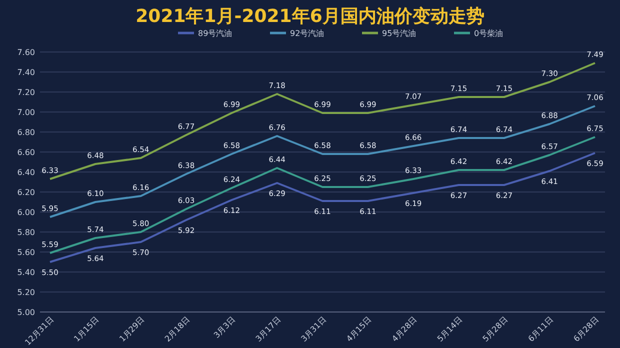 Image resolution: width=620 pixels, height=348 pixels. I want to click on y-tick-label: 5.40, so click(26, 272).